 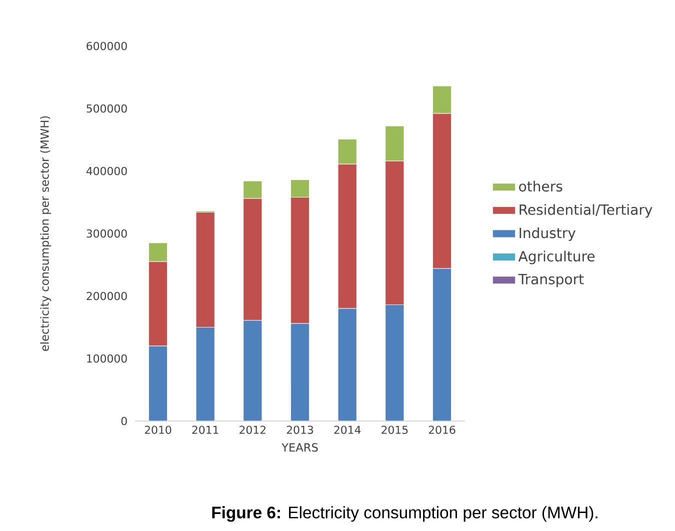 I want to click on legend-label: Agriculture, so click(x=556, y=257).